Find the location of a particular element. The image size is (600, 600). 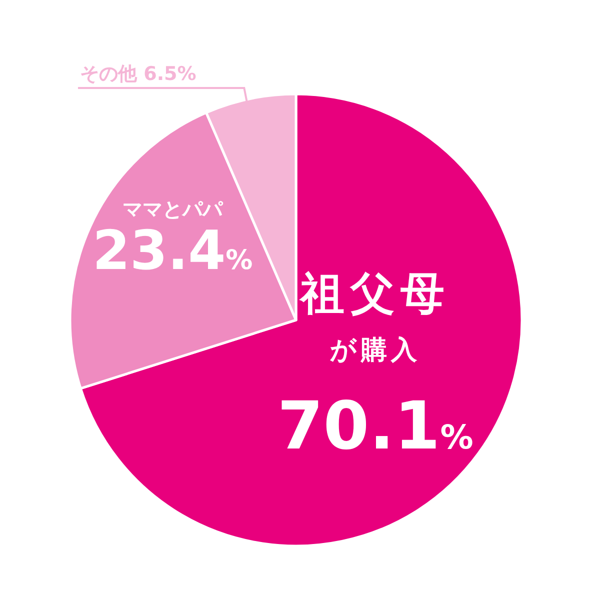

slice-label: その他 6.5% is located at coordinates (138, 74).